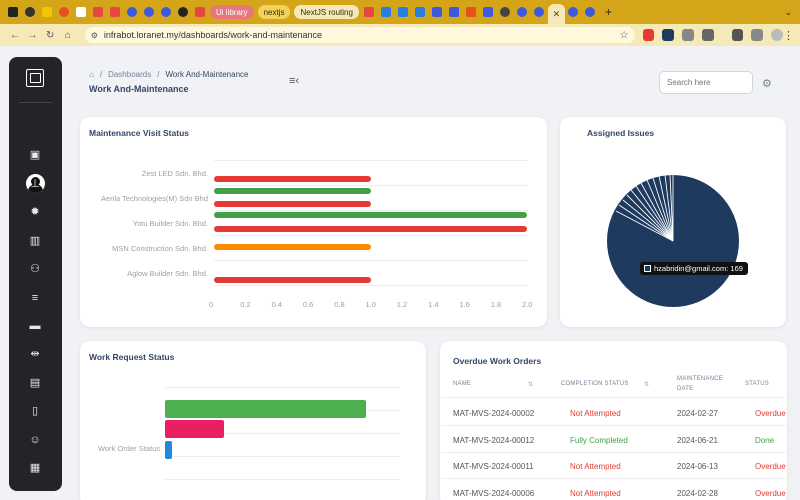 The height and width of the screenshot is (500, 800). Describe the element at coordinates (35, 212) in the screenshot. I see `bug-icon: ✹` at that location.